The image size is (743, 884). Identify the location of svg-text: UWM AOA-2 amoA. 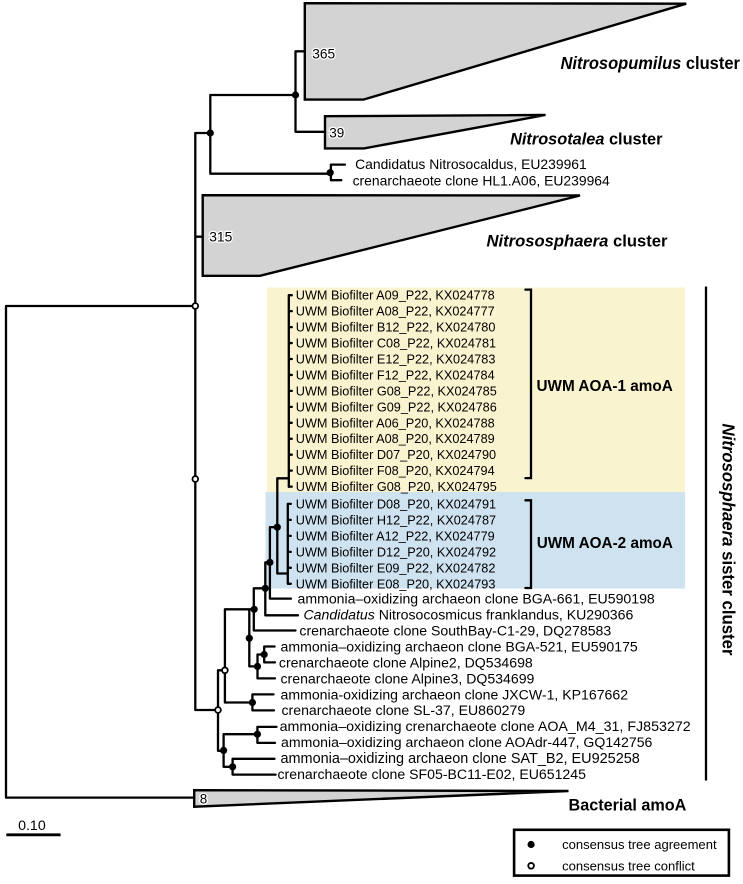
(605, 543).